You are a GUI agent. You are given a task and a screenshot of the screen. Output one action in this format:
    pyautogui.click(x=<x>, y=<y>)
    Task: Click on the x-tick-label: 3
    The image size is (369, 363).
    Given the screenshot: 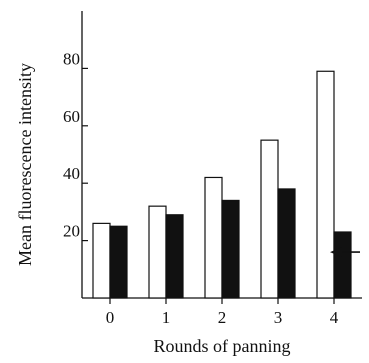 What is the action you would take?
    pyautogui.click(x=278, y=317)
    